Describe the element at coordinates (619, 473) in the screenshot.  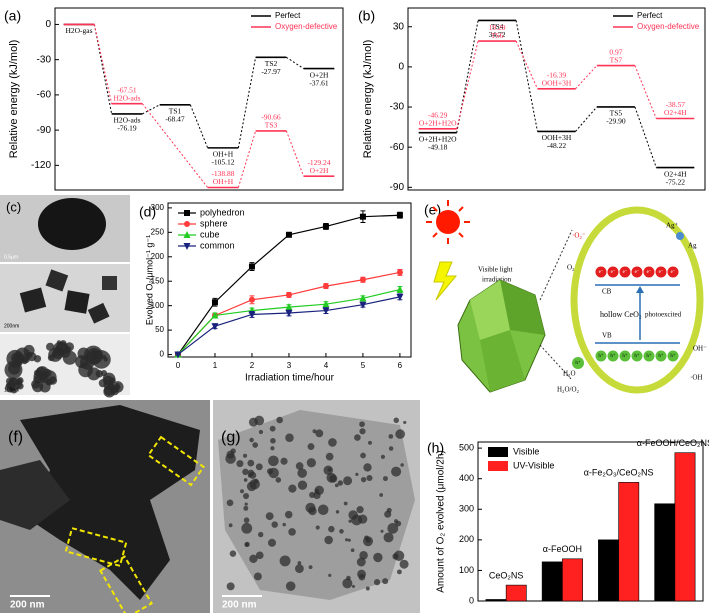
I see `category-label: α-Fe₂O₃/CeO₂NS` at that location.